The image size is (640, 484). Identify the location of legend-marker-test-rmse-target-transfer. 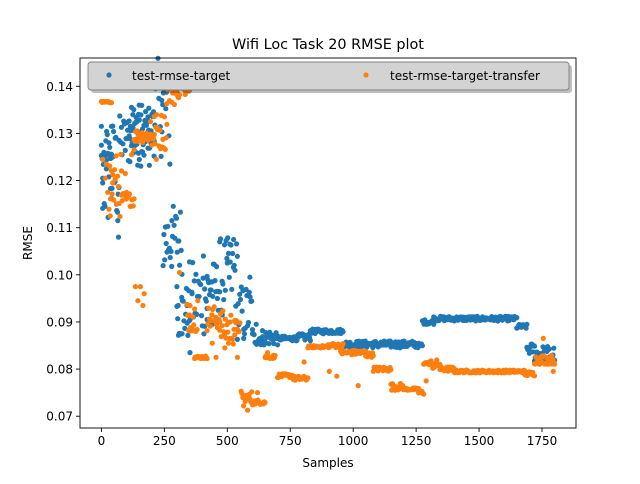
(366, 75).